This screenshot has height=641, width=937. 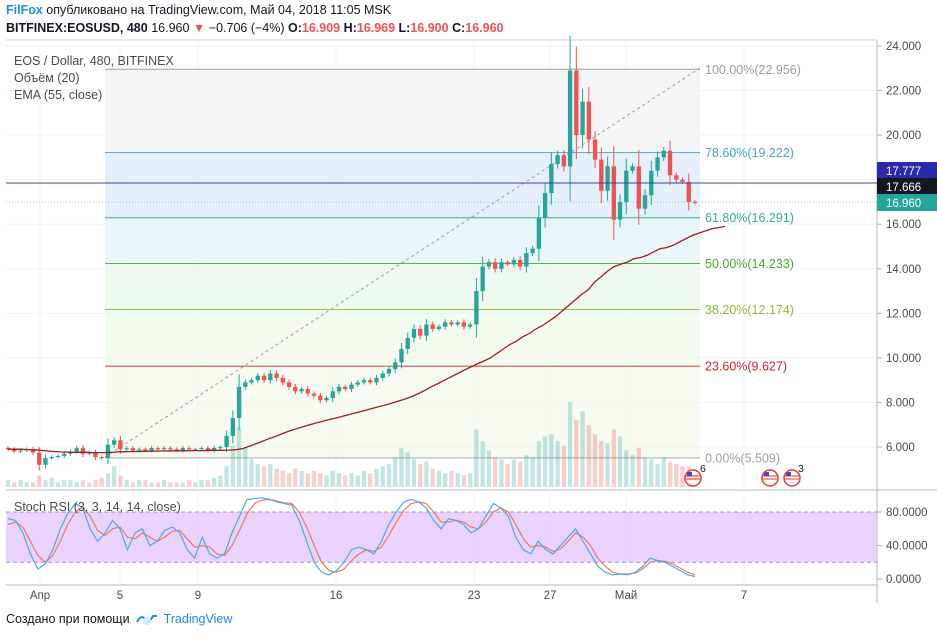 What do you see at coordinates (350, 28) in the screenshot?
I see `high-label: H:` at bounding box center [350, 28].